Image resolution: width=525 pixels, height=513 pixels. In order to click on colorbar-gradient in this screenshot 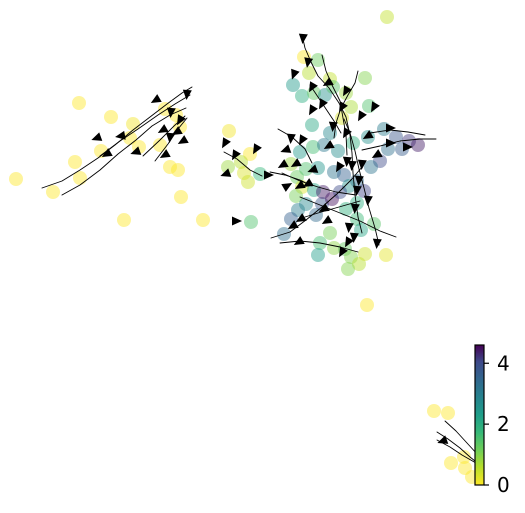, I will do `click(479, 415)`.